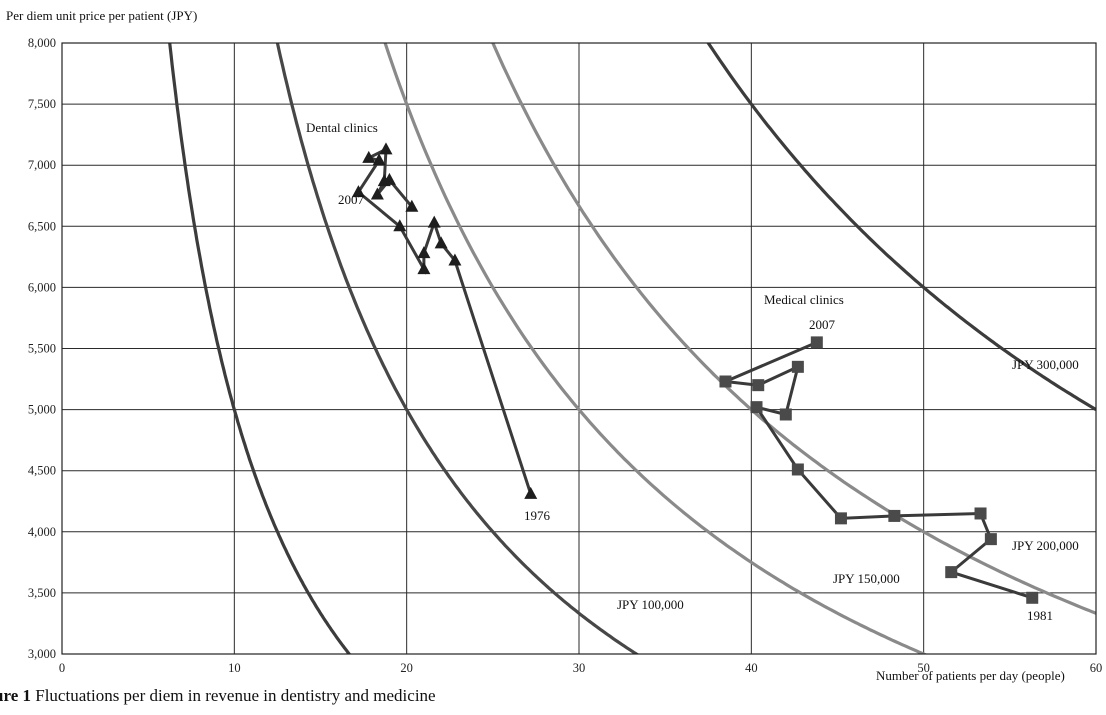  I want to click on y-tick-label: 5,000, so click(42, 410).